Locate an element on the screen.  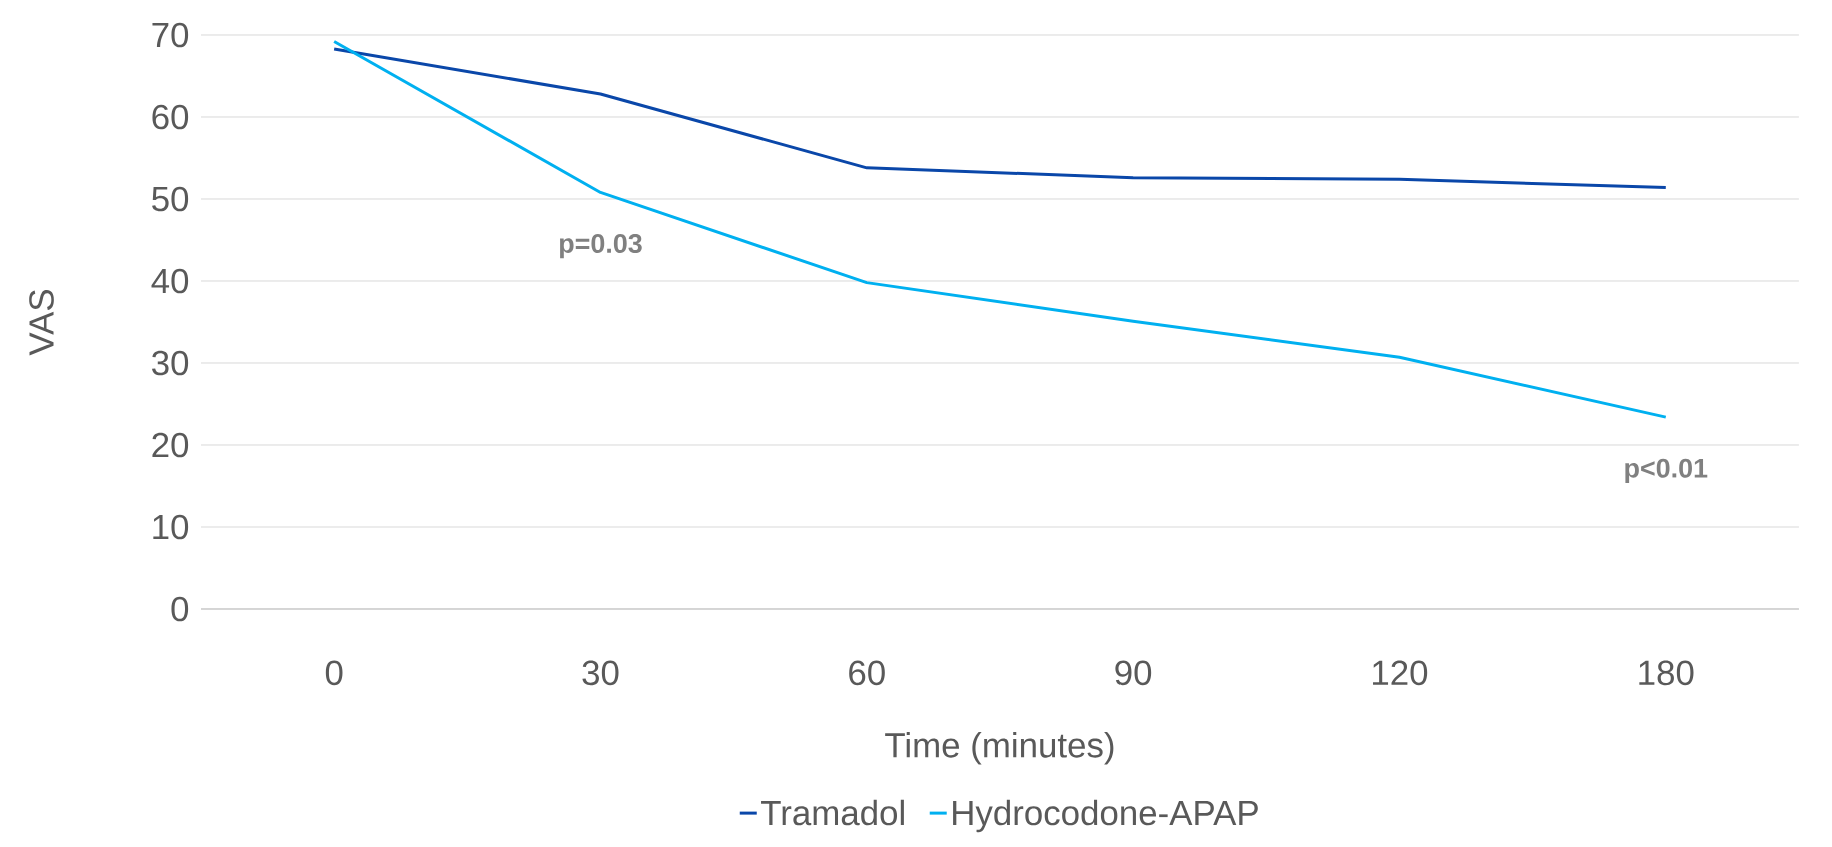
legend-label: Hydrocodone-APAP is located at coordinates (1105, 816).